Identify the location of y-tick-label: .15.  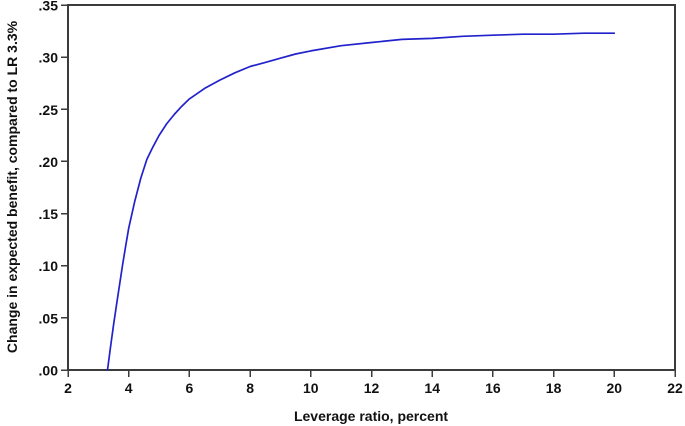
(49, 214).